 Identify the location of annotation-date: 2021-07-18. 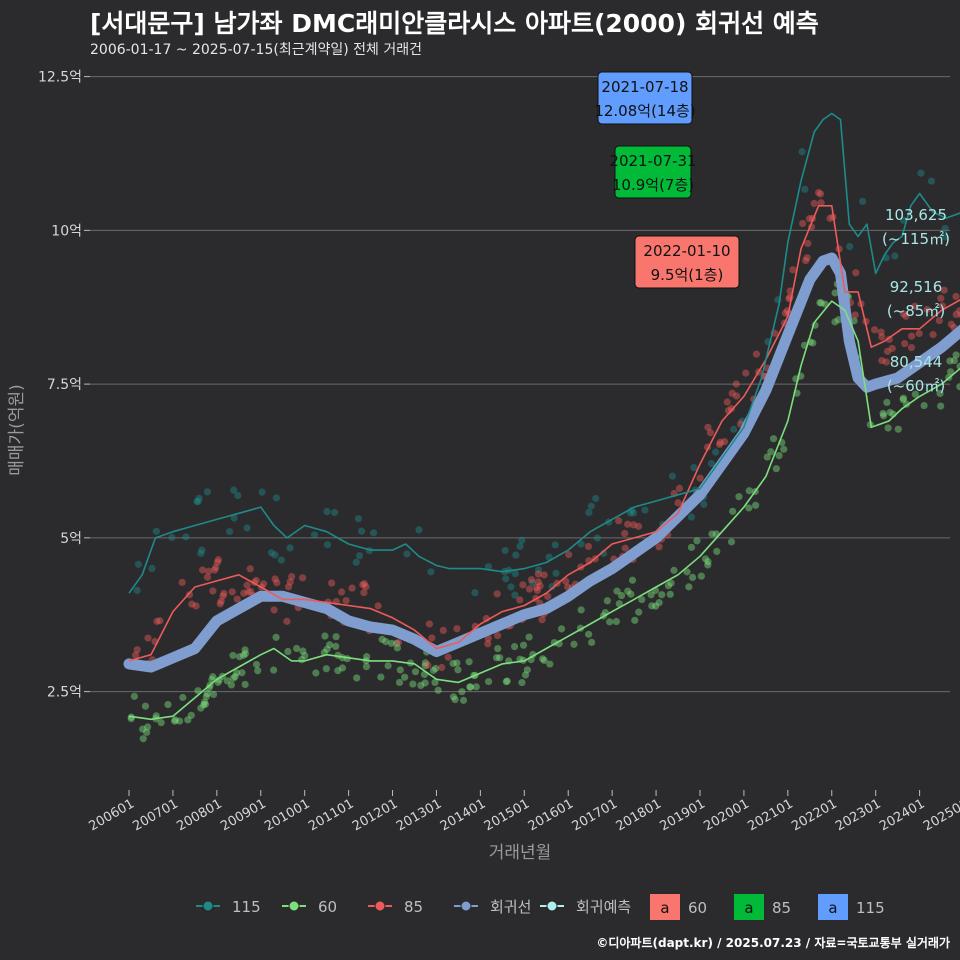
(644, 87).